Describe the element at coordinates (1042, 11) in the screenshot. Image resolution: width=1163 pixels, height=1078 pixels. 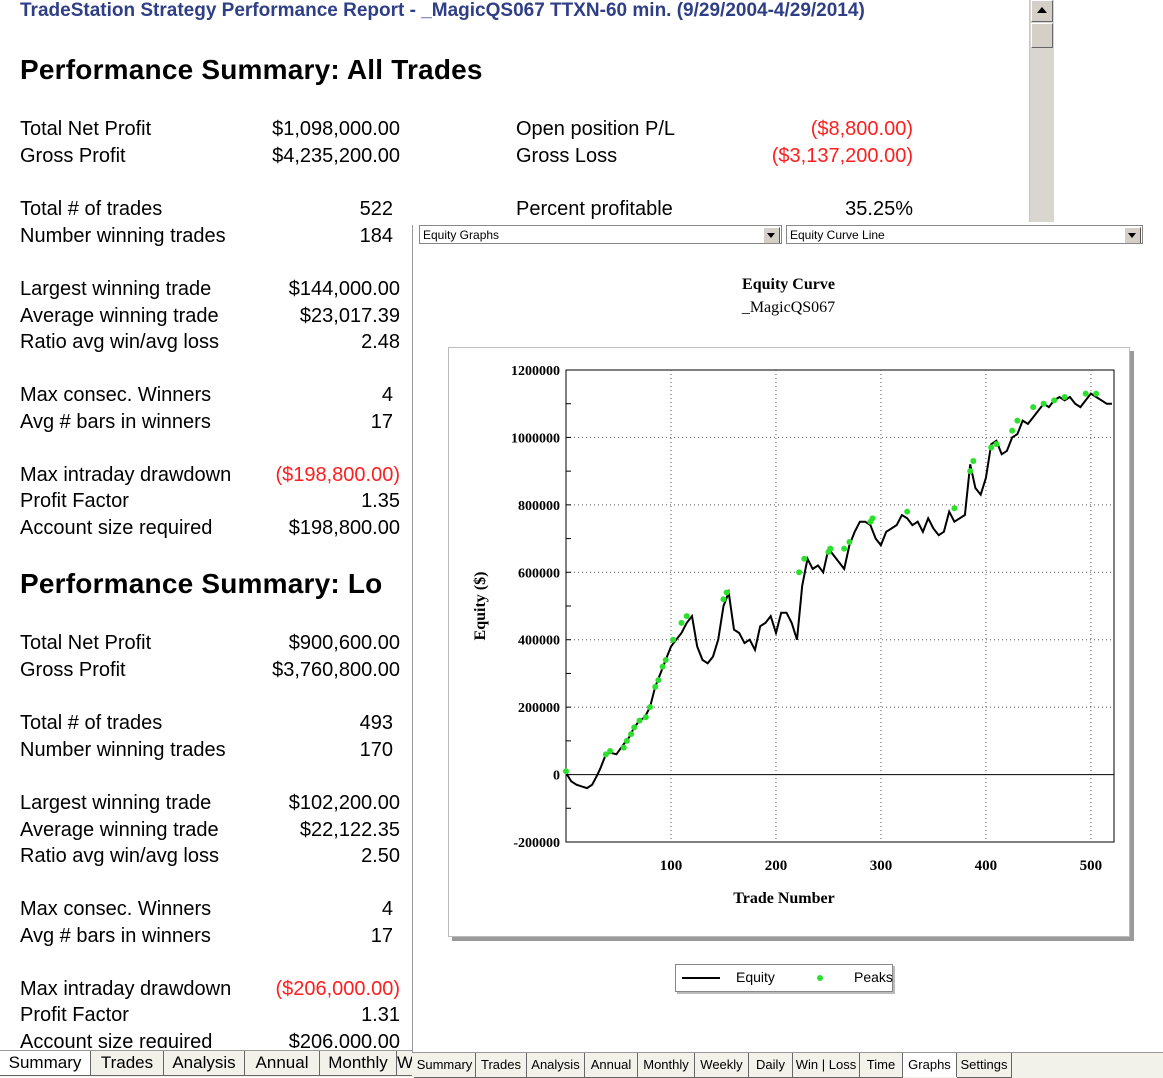
I see `scroll-up-arrow-icon` at that location.